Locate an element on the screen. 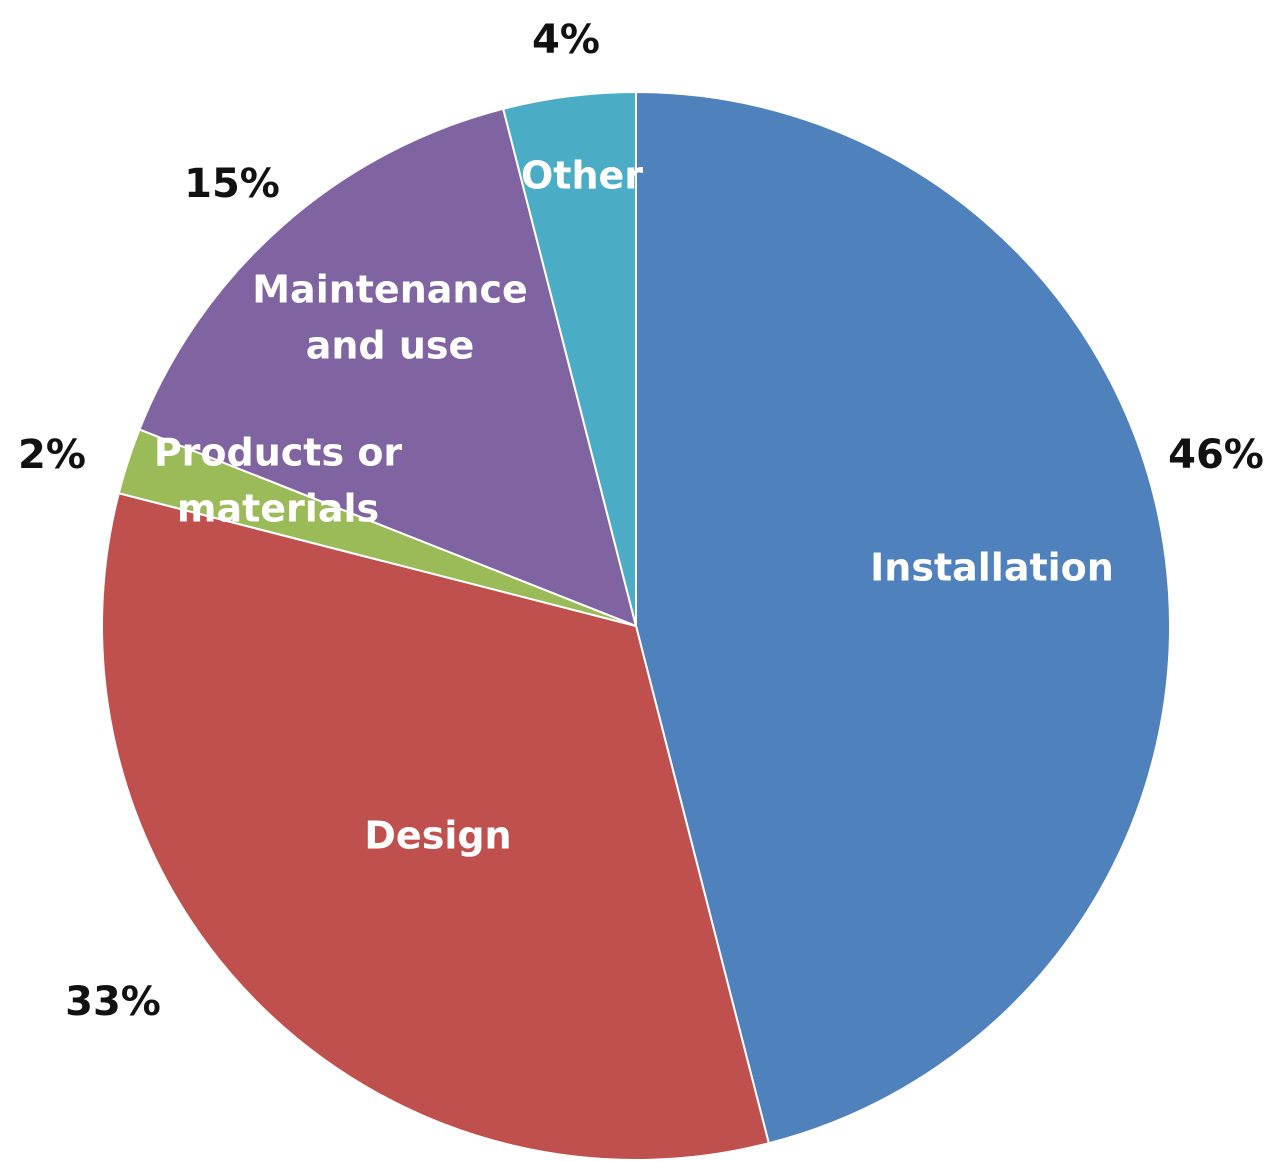 Image resolution: width=1276 pixels, height=1162 pixels. percent-label-installation: 46% is located at coordinates (1216, 455).